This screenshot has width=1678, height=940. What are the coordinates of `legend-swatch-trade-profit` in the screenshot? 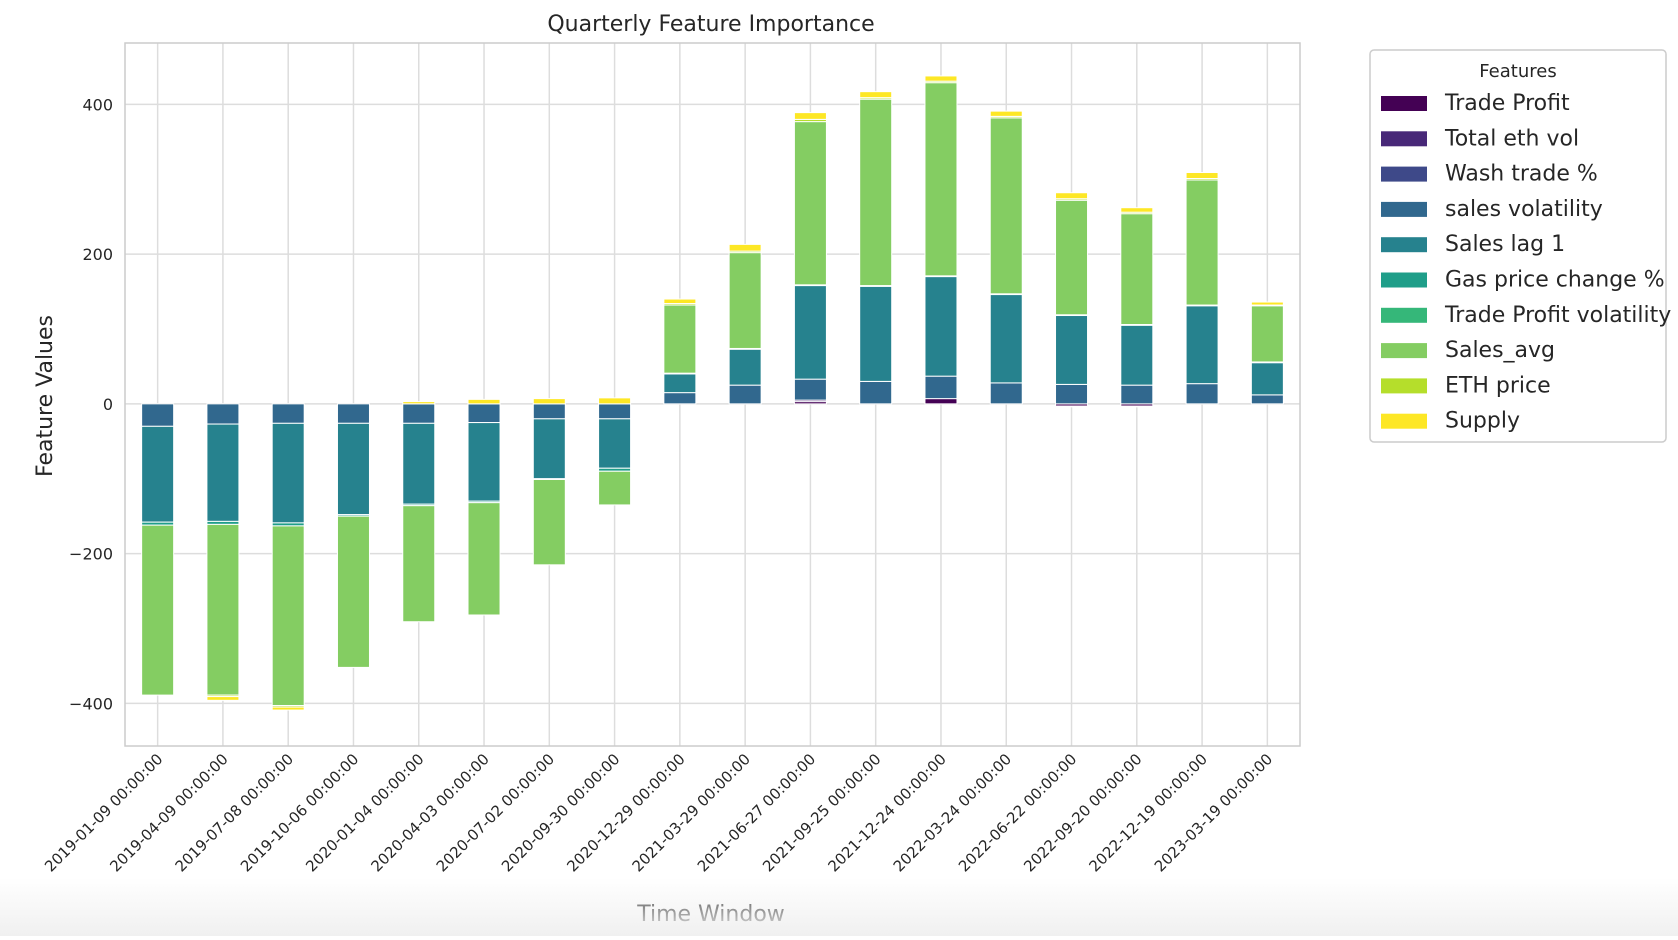 It's located at (1404, 103).